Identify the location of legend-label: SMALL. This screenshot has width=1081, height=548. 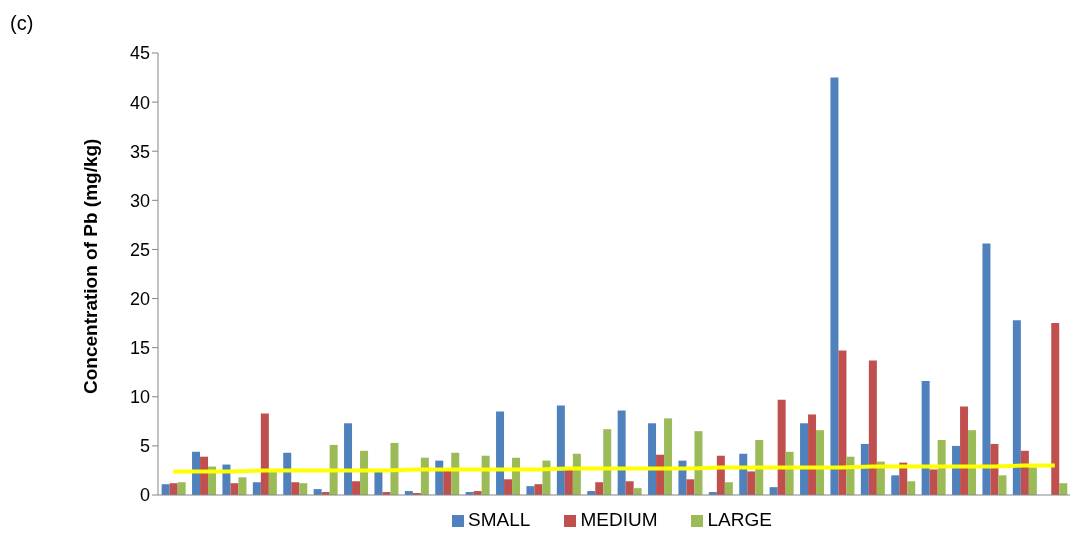
(499, 519).